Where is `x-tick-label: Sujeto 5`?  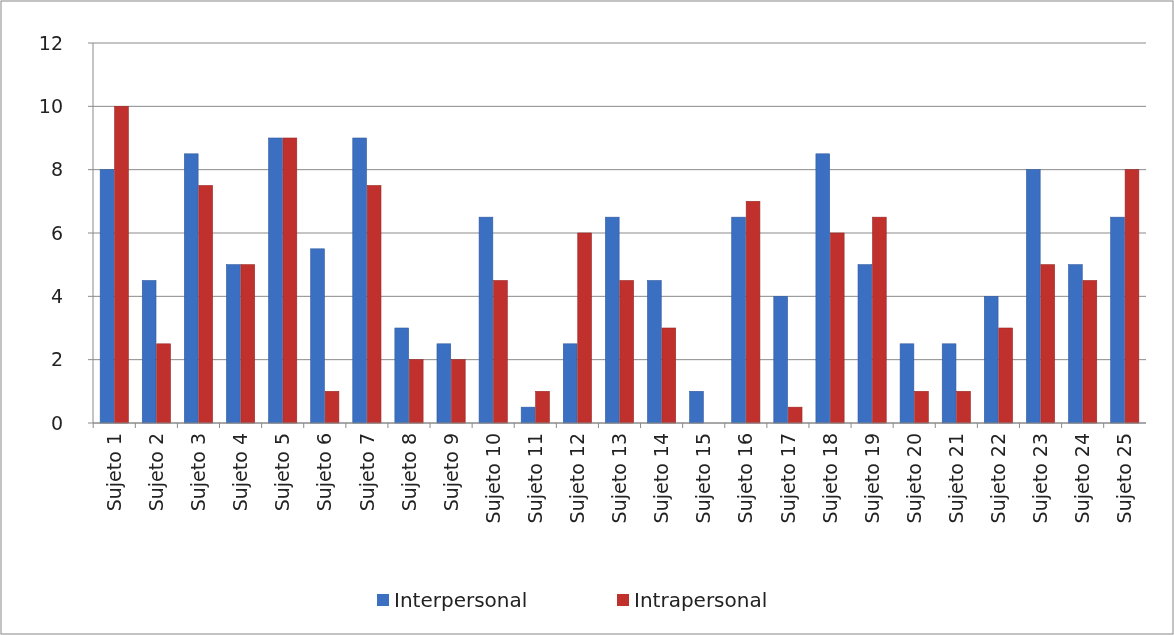 x-tick-label: Sujeto 5 is located at coordinates (282, 472).